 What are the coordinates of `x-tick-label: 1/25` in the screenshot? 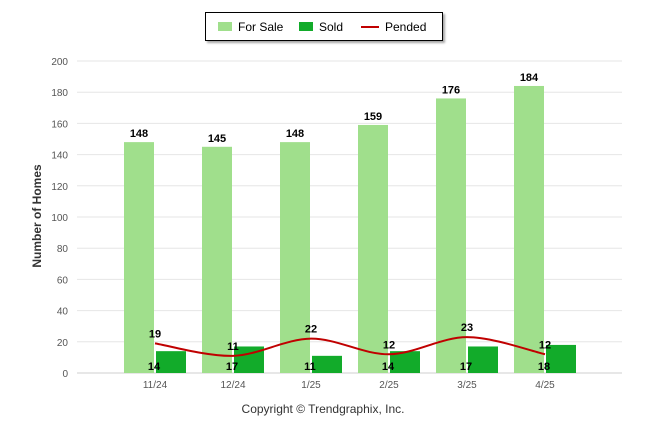 It's located at (311, 385).